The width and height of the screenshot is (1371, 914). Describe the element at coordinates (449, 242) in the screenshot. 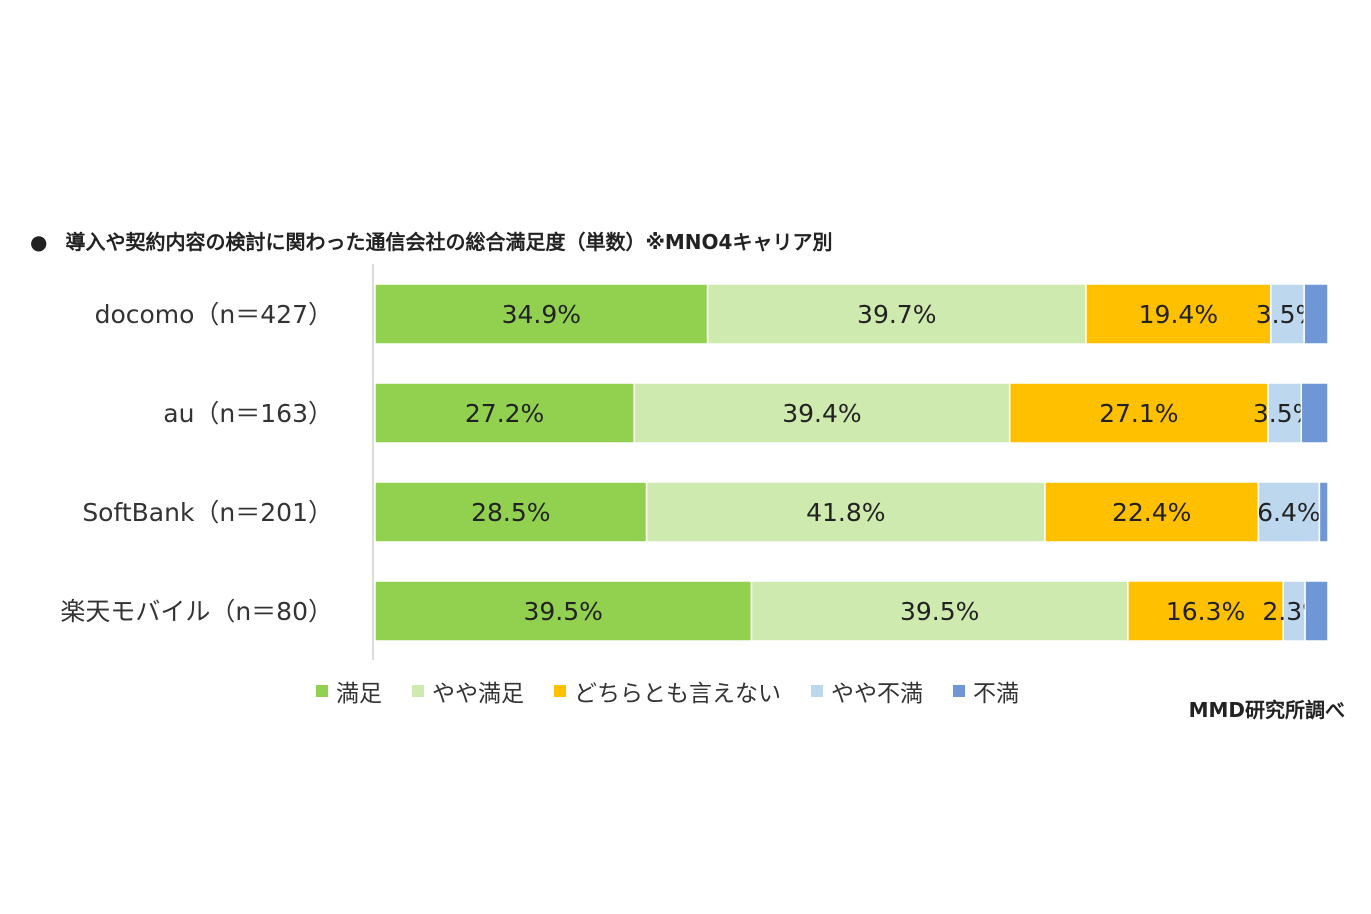

I see `title-text: 導入や契約内容の検討に関わった通信会社の総合満足度（単数）※MNO4キャリア別` at that location.